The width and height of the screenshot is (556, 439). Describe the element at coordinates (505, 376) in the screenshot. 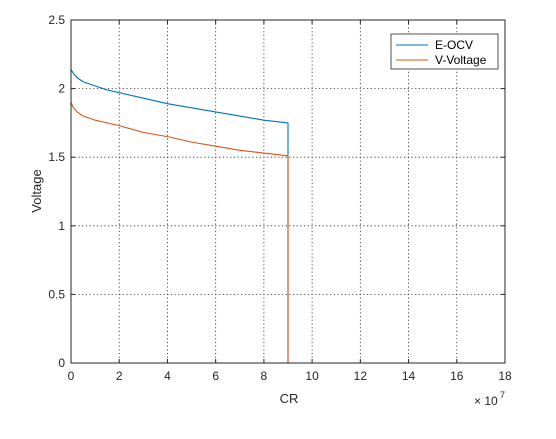

I see `x-tick-label: 18` at that location.